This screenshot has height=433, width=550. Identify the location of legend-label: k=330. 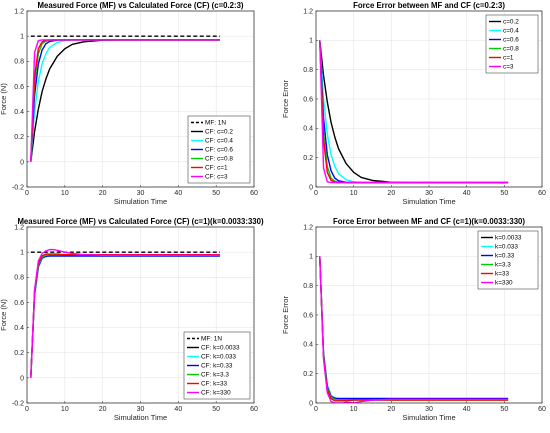
(504, 283).